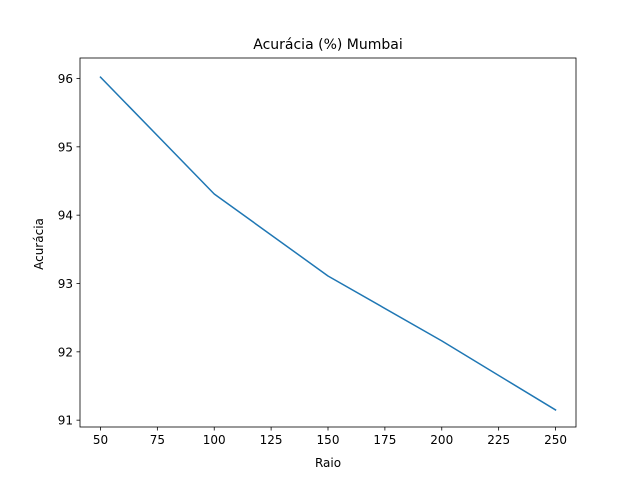 The image size is (640, 484). I want to click on y-axis-label: Acurácia, so click(39, 244).